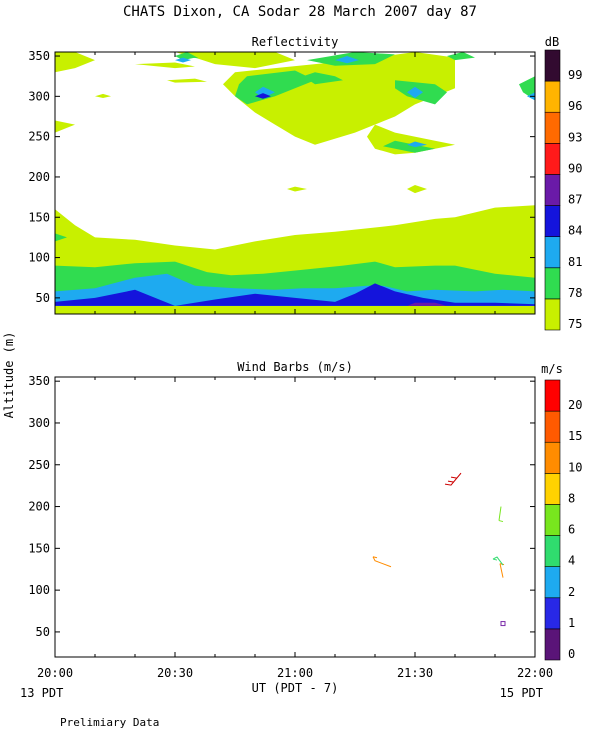 The height and width of the screenshot is (750, 600). Describe the element at coordinates (571, 530) in the screenshot. I see `wind-colorbar-label: 6` at that location.